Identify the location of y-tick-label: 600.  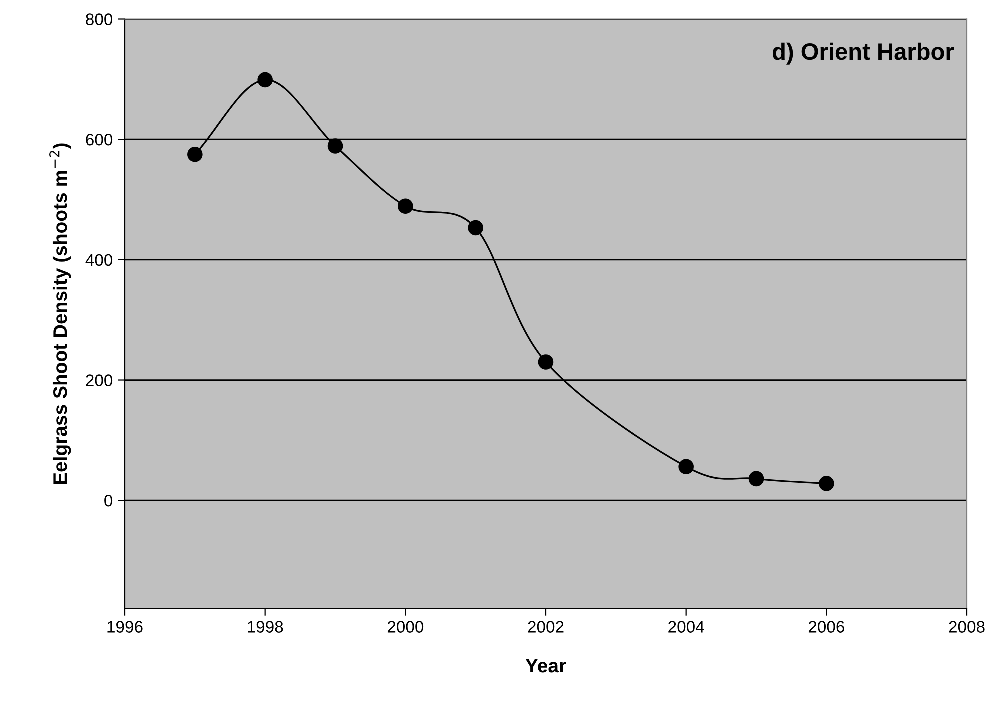
(99, 140).